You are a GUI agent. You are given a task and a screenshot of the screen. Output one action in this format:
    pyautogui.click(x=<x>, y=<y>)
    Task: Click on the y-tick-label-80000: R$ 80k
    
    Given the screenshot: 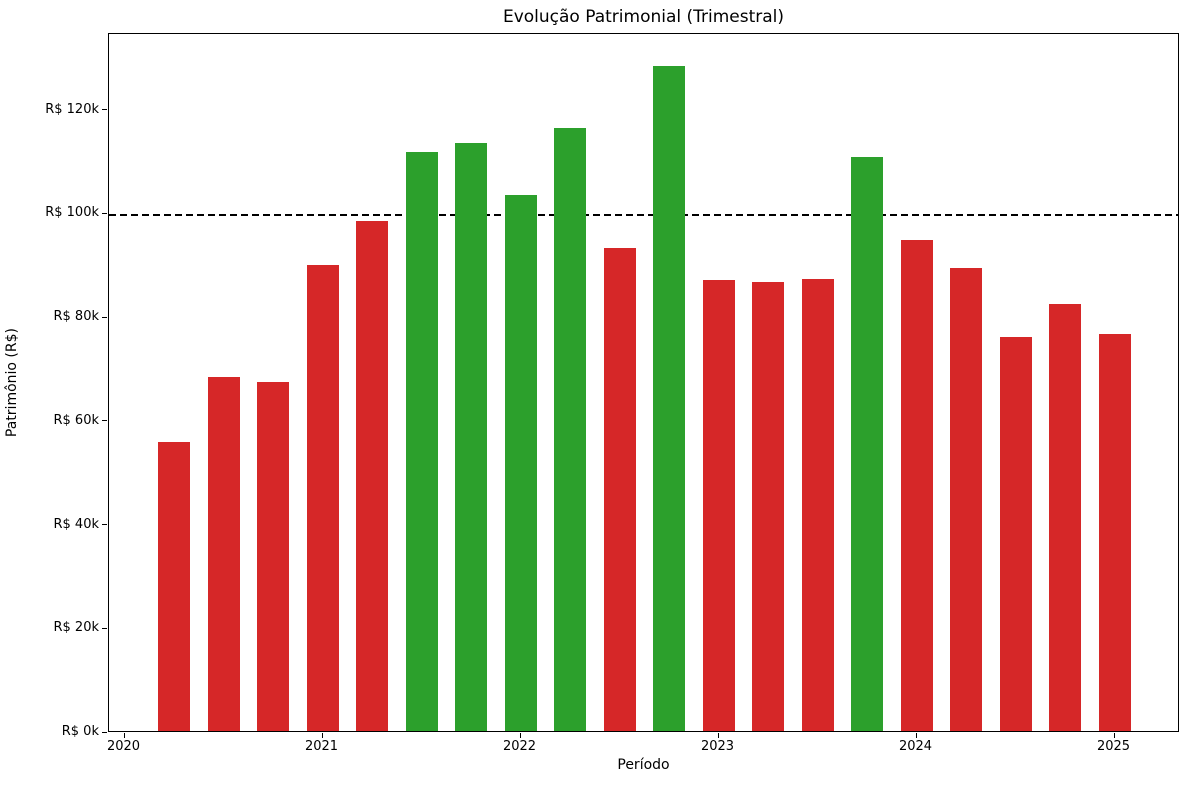 What is the action you would take?
    pyautogui.click(x=76, y=316)
    